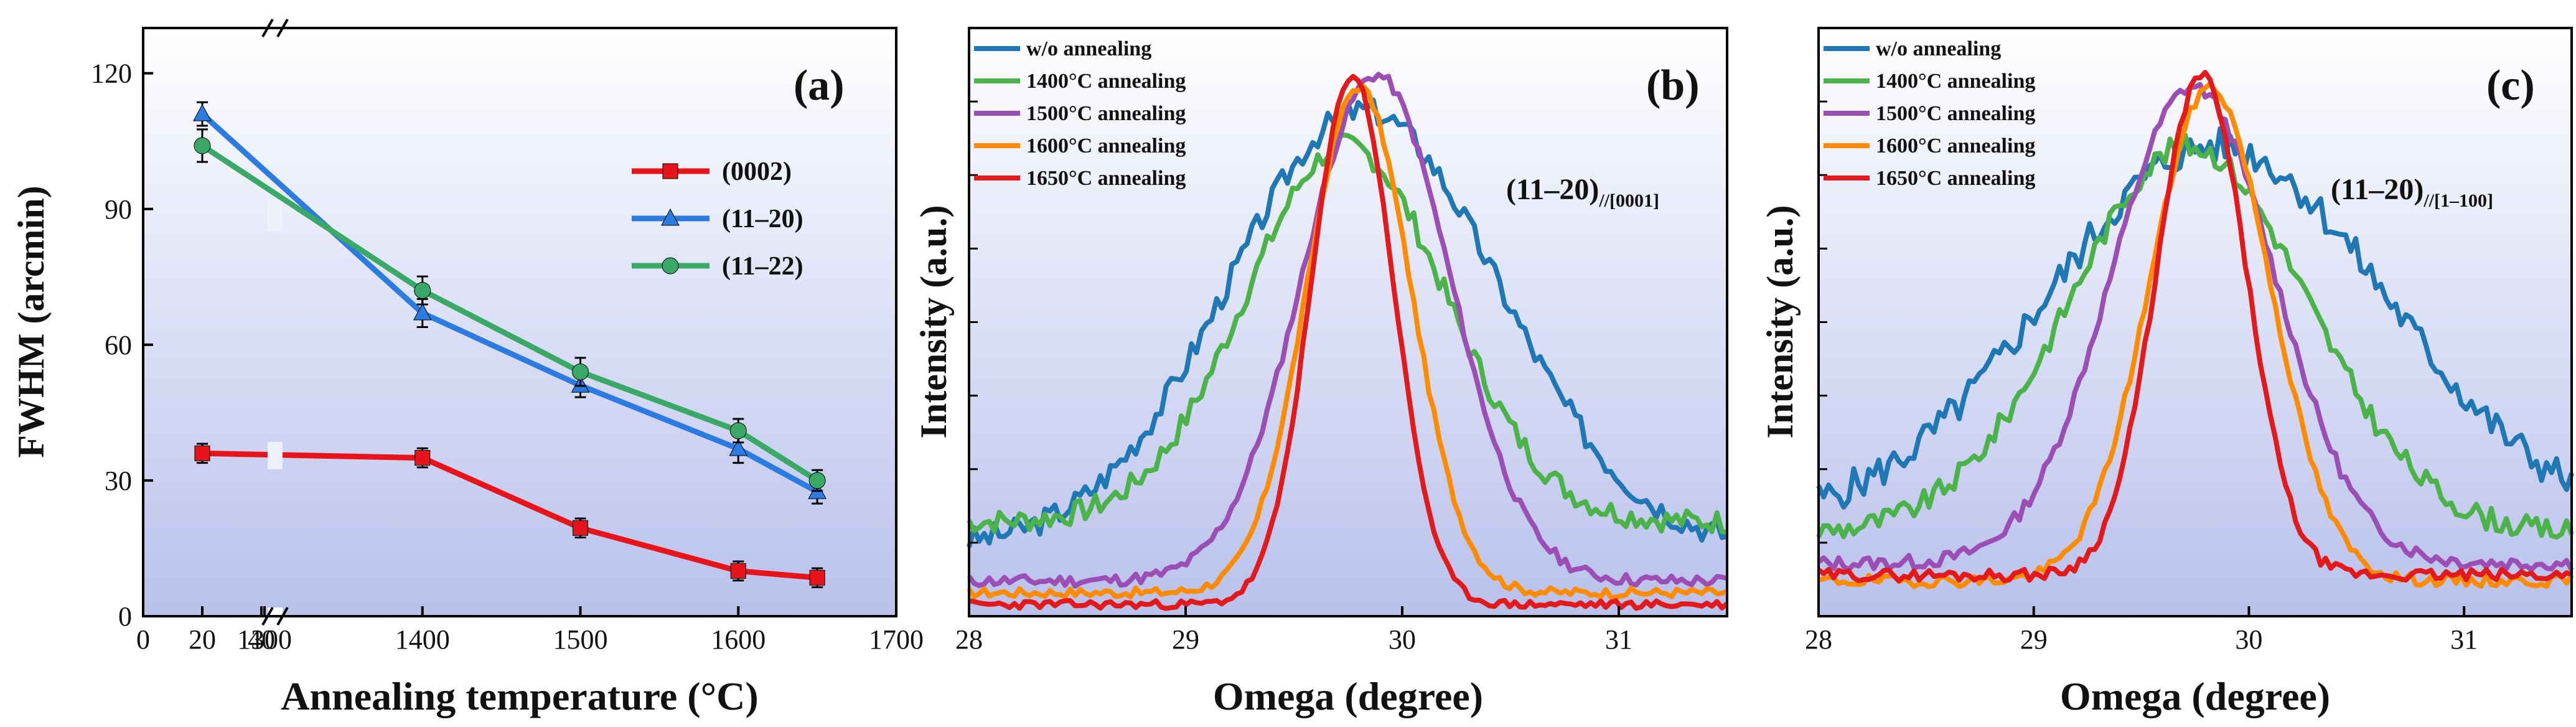 The width and height of the screenshot is (2576, 727). Describe the element at coordinates (1780, 321) in the screenshot. I see `panel-c-y-axis-label: Intensity (a.u.)` at that location.